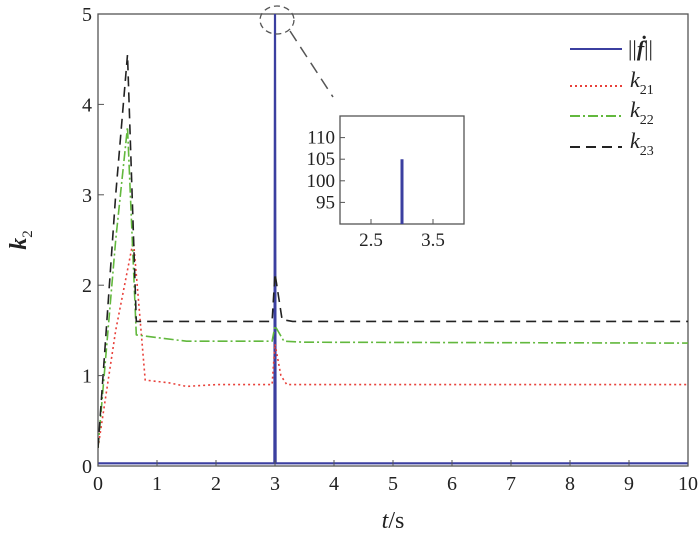 The height and width of the screenshot is (539, 700). What do you see at coordinates (647, 120) in the screenshot?
I see `legend-k22-sub: 22` at bounding box center [647, 120].